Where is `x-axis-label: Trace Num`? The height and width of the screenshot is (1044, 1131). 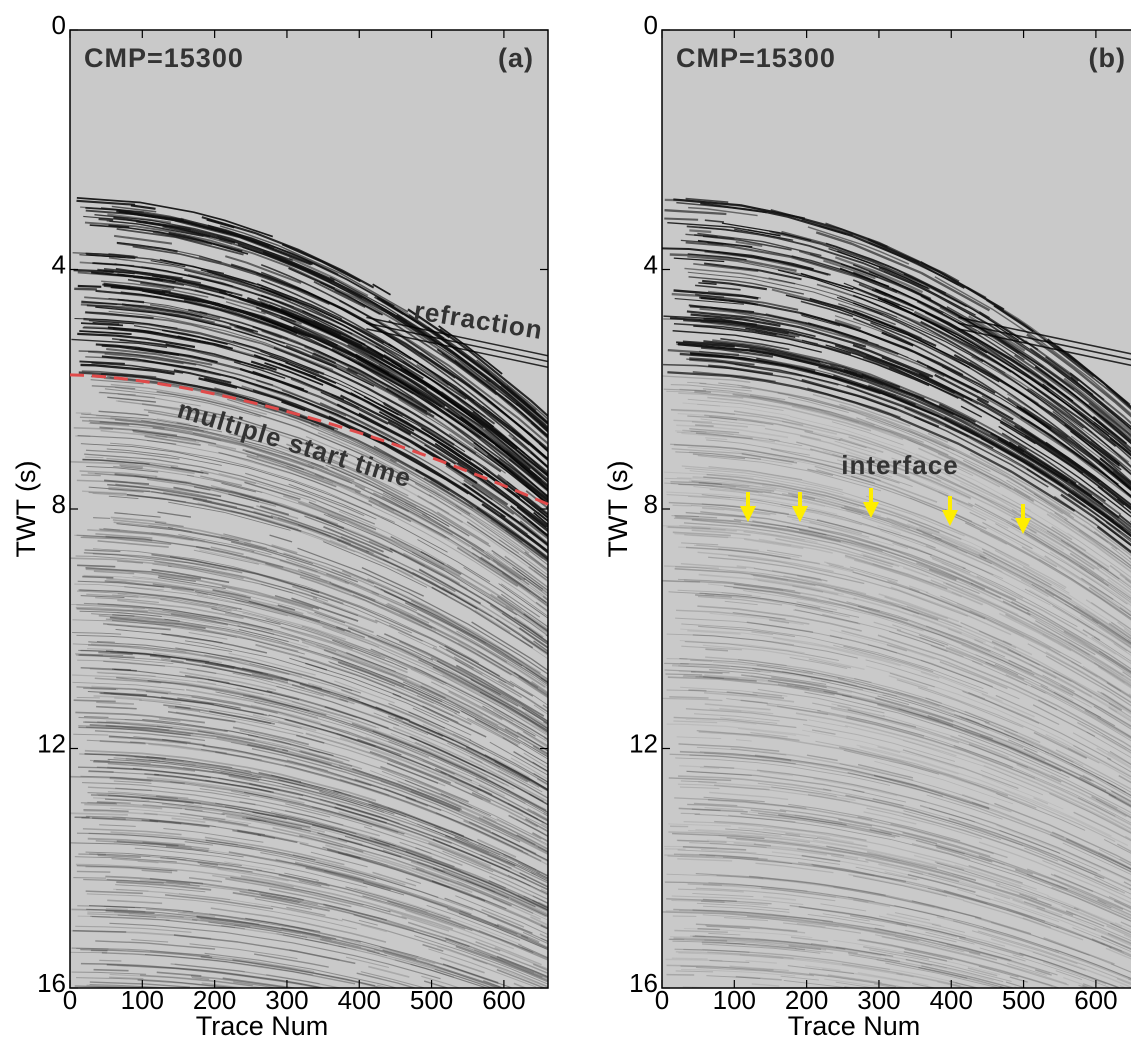
x-axis-label: Trace Num is located at coordinates (854, 1026).